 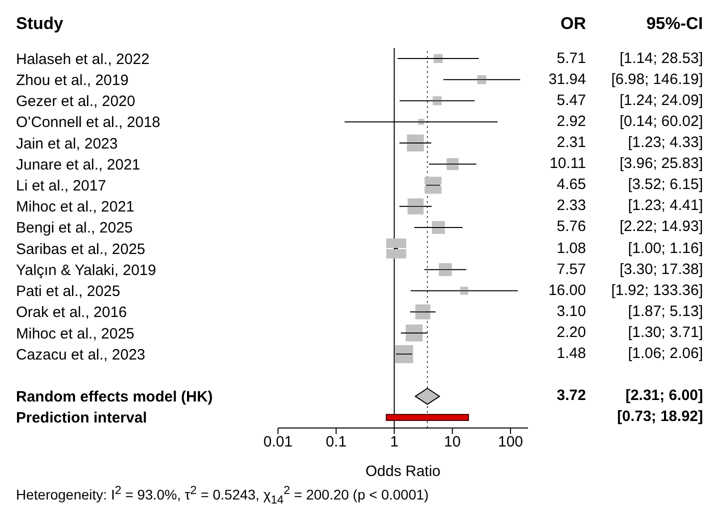 What do you see at coordinates (75, 333) in the screenshot?
I see `y-tick-label: Mihoc et al., 2025` at bounding box center [75, 333].